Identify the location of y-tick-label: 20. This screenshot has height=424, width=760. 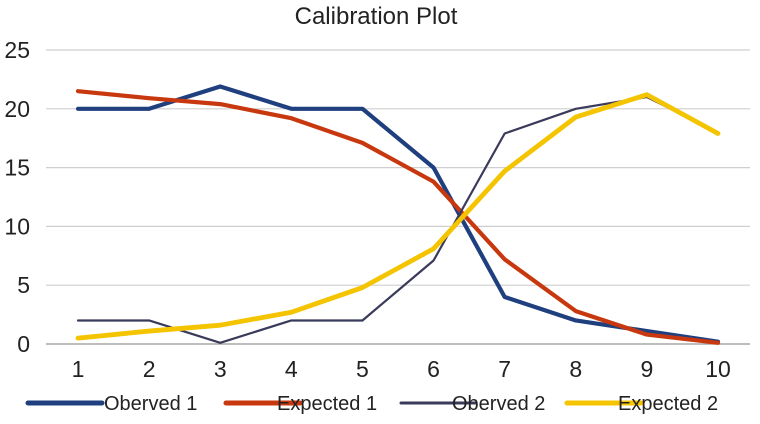
(17, 109).